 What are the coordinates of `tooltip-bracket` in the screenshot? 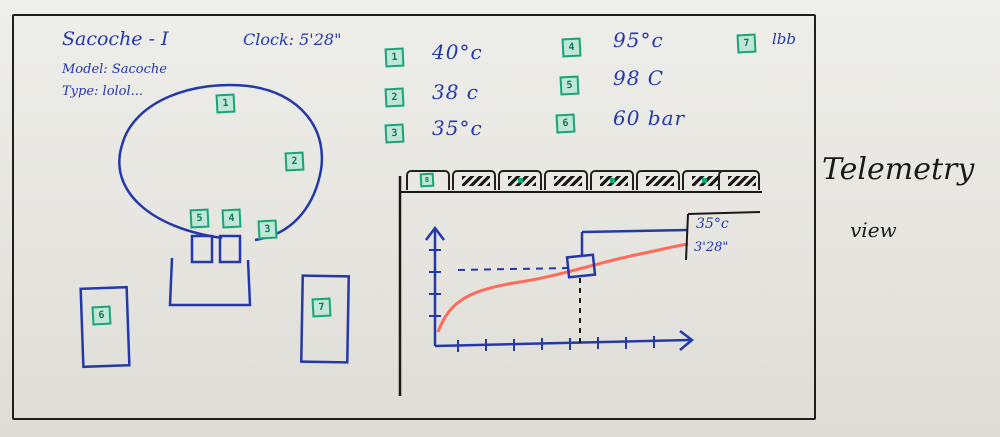 It's located at (723, 236).